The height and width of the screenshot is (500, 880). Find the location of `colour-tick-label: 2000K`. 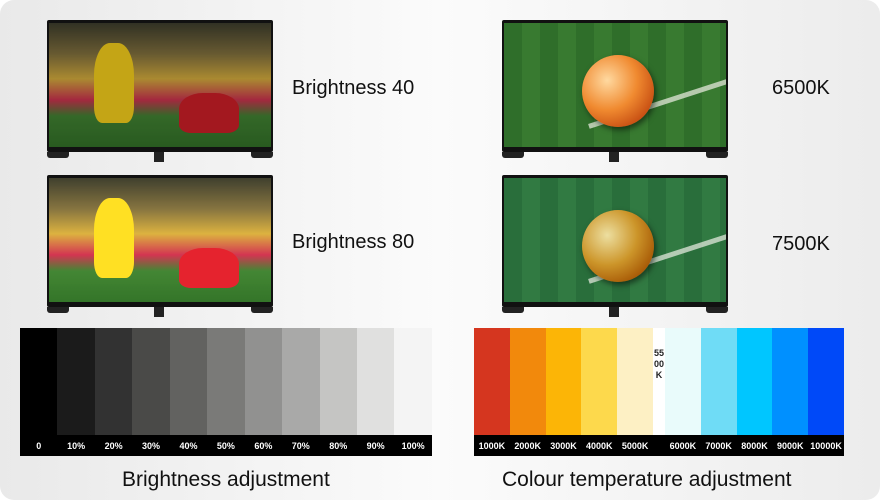

colour-tick-label: 2000K is located at coordinates (527, 445).